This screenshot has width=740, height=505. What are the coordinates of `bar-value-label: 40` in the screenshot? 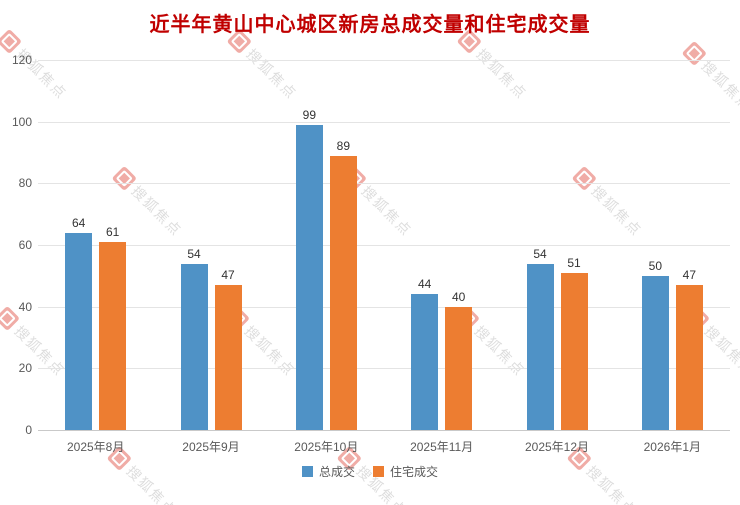 It's located at (458, 296).